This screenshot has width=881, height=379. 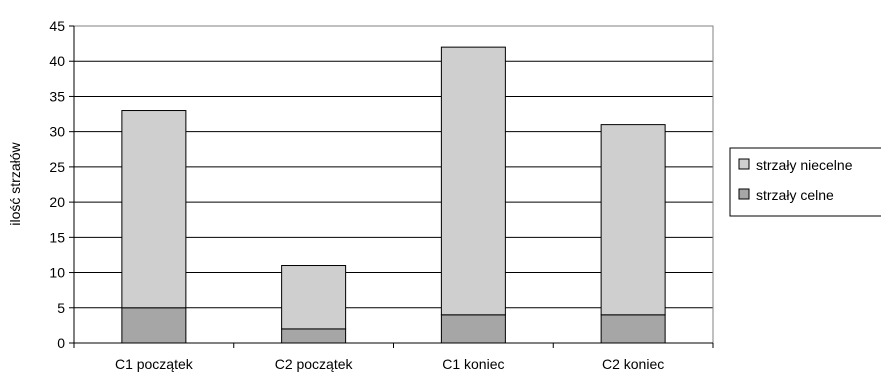 I want to click on y-axis-title: ilość strzałów, so click(x=15, y=183).